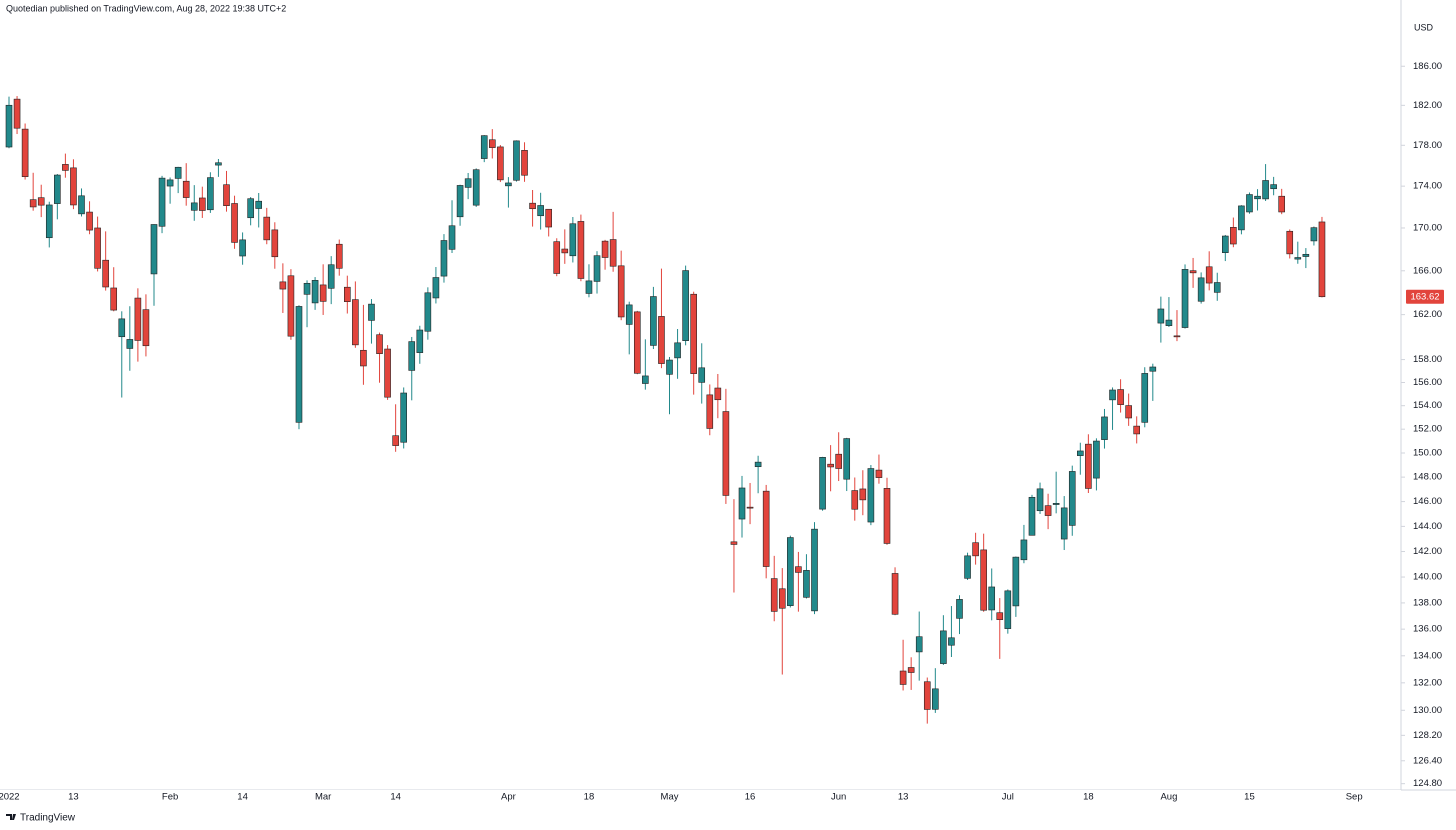 This screenshot has height=830, width=1456. I want to click on x-tick-label: 16, so click(750, 797).